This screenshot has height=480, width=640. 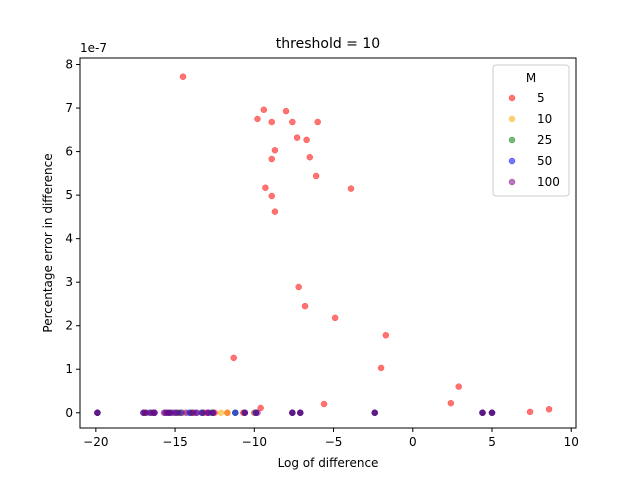 What do you see at coordinates (69, 108) in the screenshot?
I see `y-tick-label: 7` at bounding box center [69, 108].